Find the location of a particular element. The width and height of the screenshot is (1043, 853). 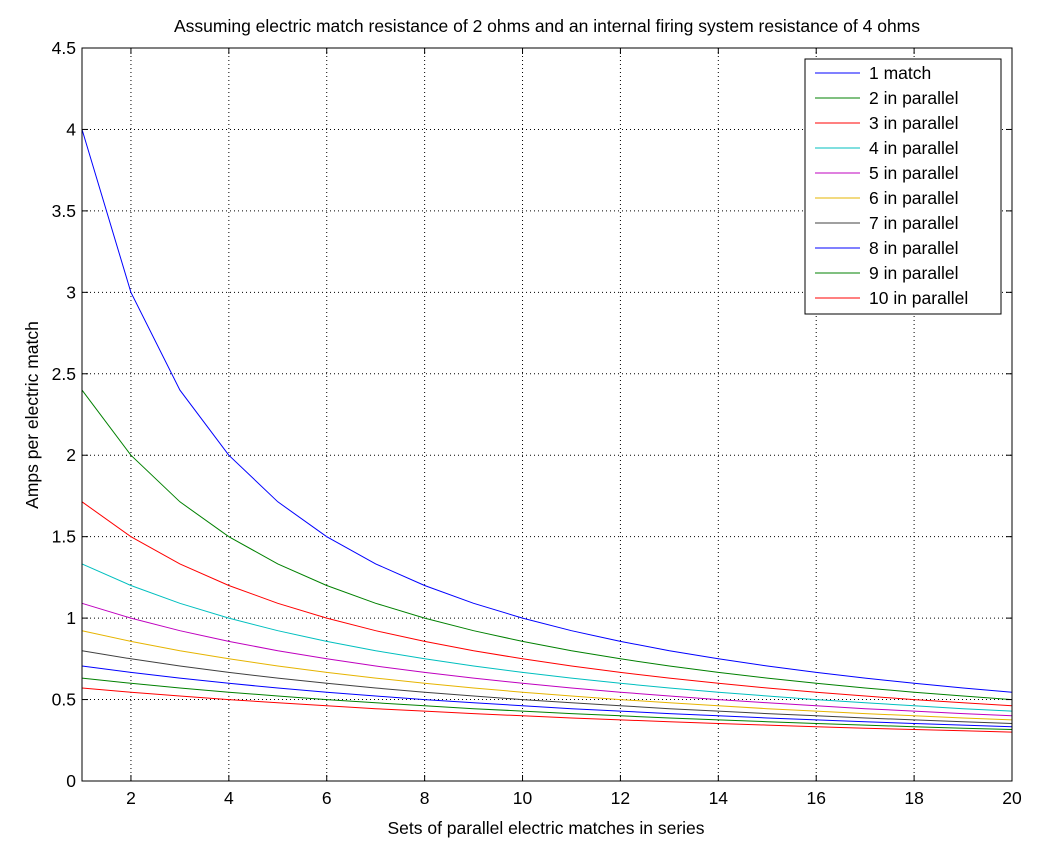

legend-box is located at coordinates (903, 186).